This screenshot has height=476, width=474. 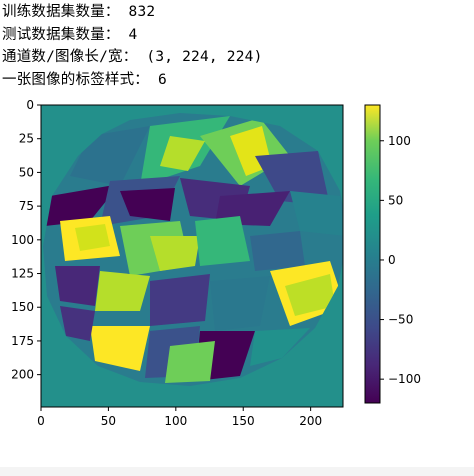 I want to click on y-tick-label: 75, so click(x=26, y=206).